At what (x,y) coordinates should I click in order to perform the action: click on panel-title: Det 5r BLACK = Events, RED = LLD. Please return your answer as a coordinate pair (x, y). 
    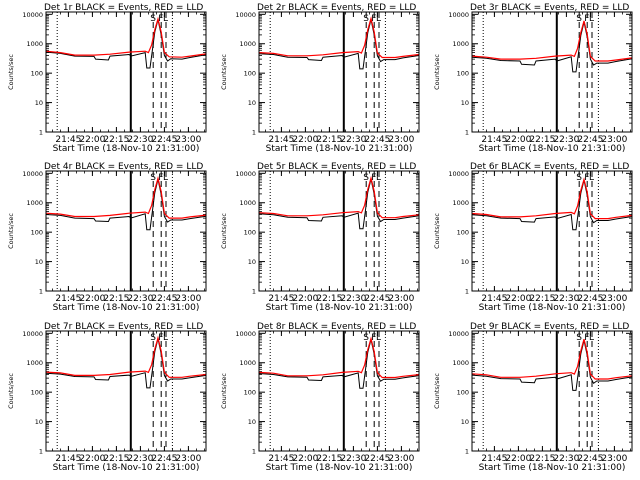
    Looking at the image, I should click on (336, 167).